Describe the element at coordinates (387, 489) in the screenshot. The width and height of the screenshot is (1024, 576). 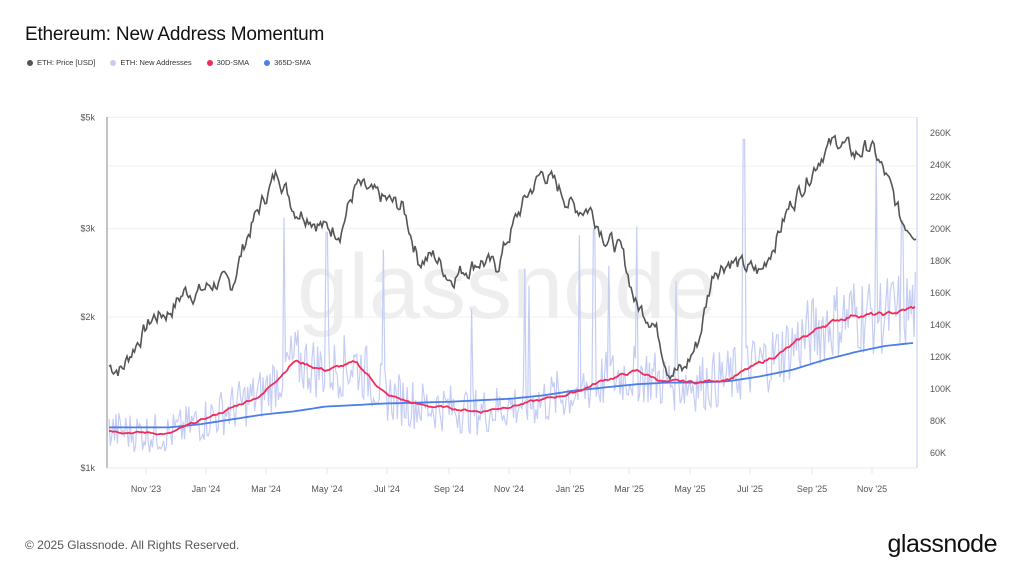
I see `svg-text: Jul '24` at that location.